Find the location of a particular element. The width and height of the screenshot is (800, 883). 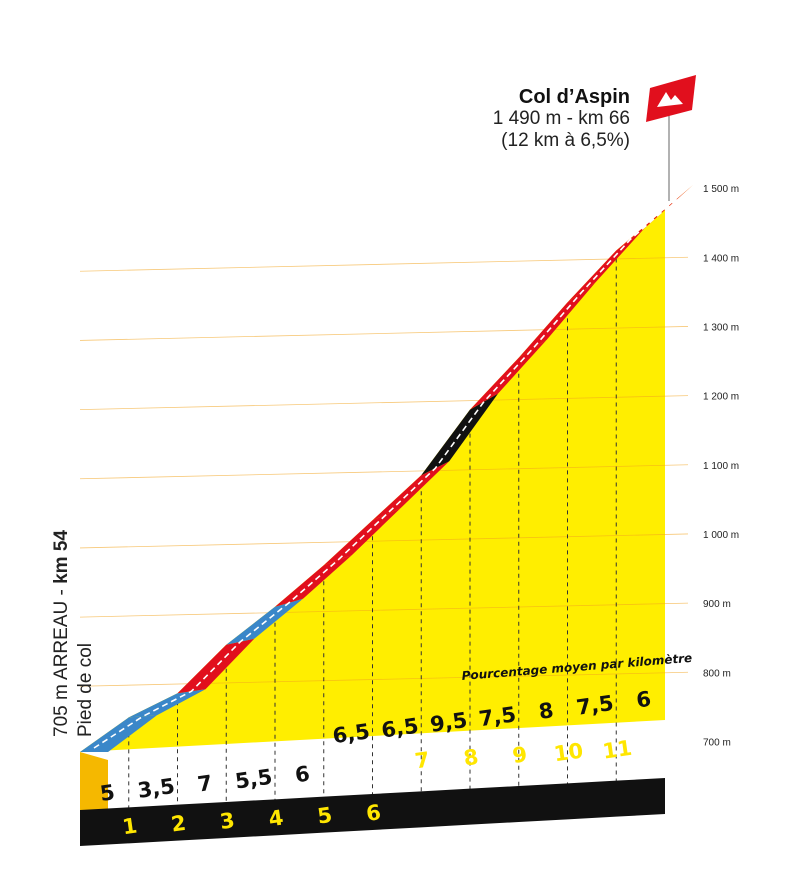

start-prefix: 705 m ARREAU - is located at coordinates (61, 660).